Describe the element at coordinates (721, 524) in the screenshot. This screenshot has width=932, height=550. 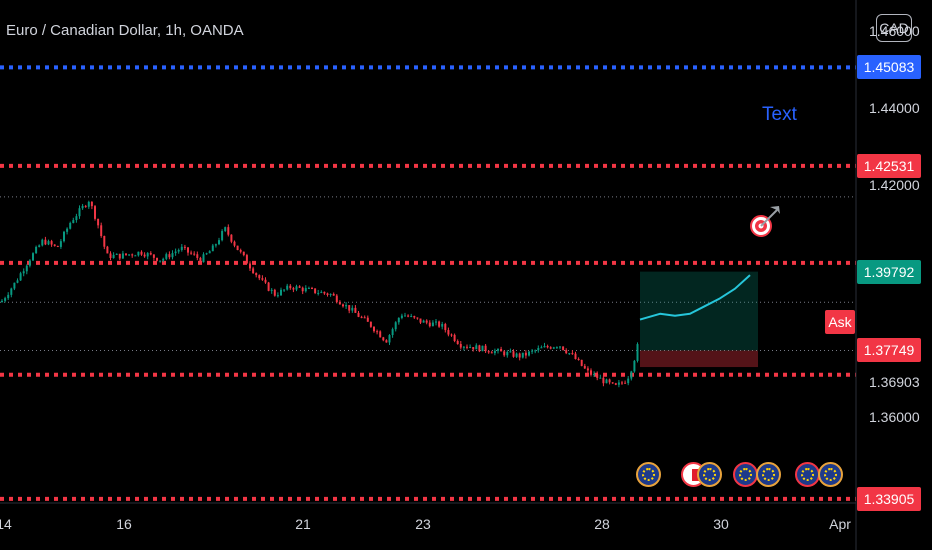
I see `x-tick-label: 30` at that location.